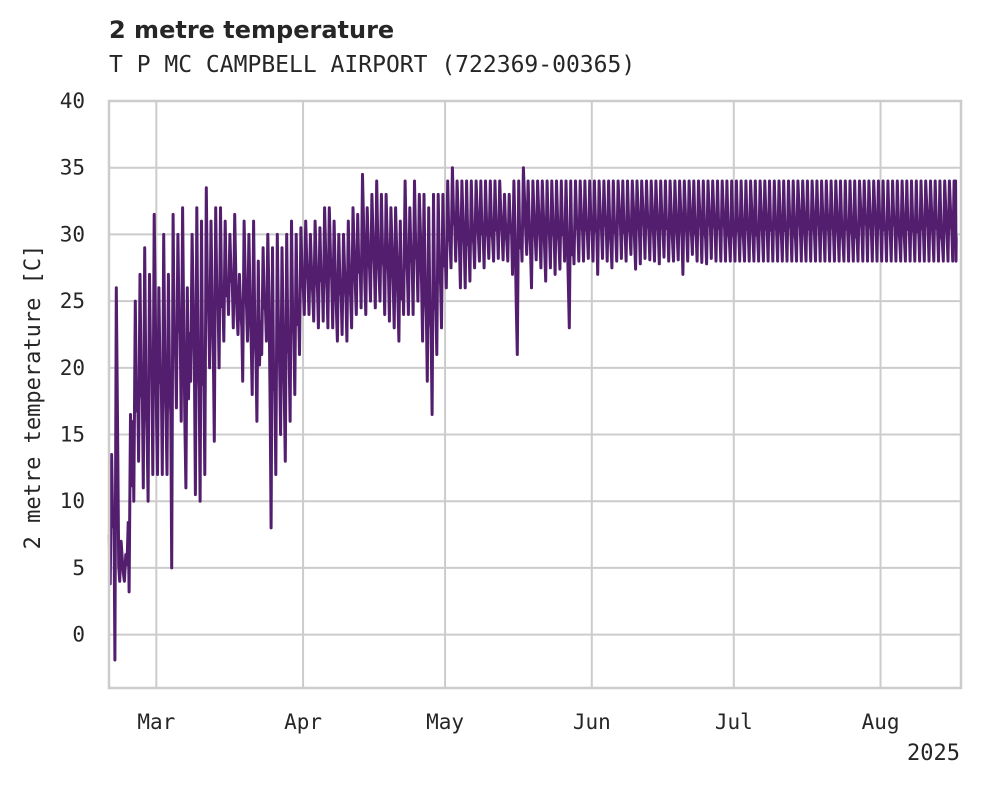 Image resolution: width=981 pixels, height=785 pixels. I want to click on y-tick-label: 10, so click(72, 501).